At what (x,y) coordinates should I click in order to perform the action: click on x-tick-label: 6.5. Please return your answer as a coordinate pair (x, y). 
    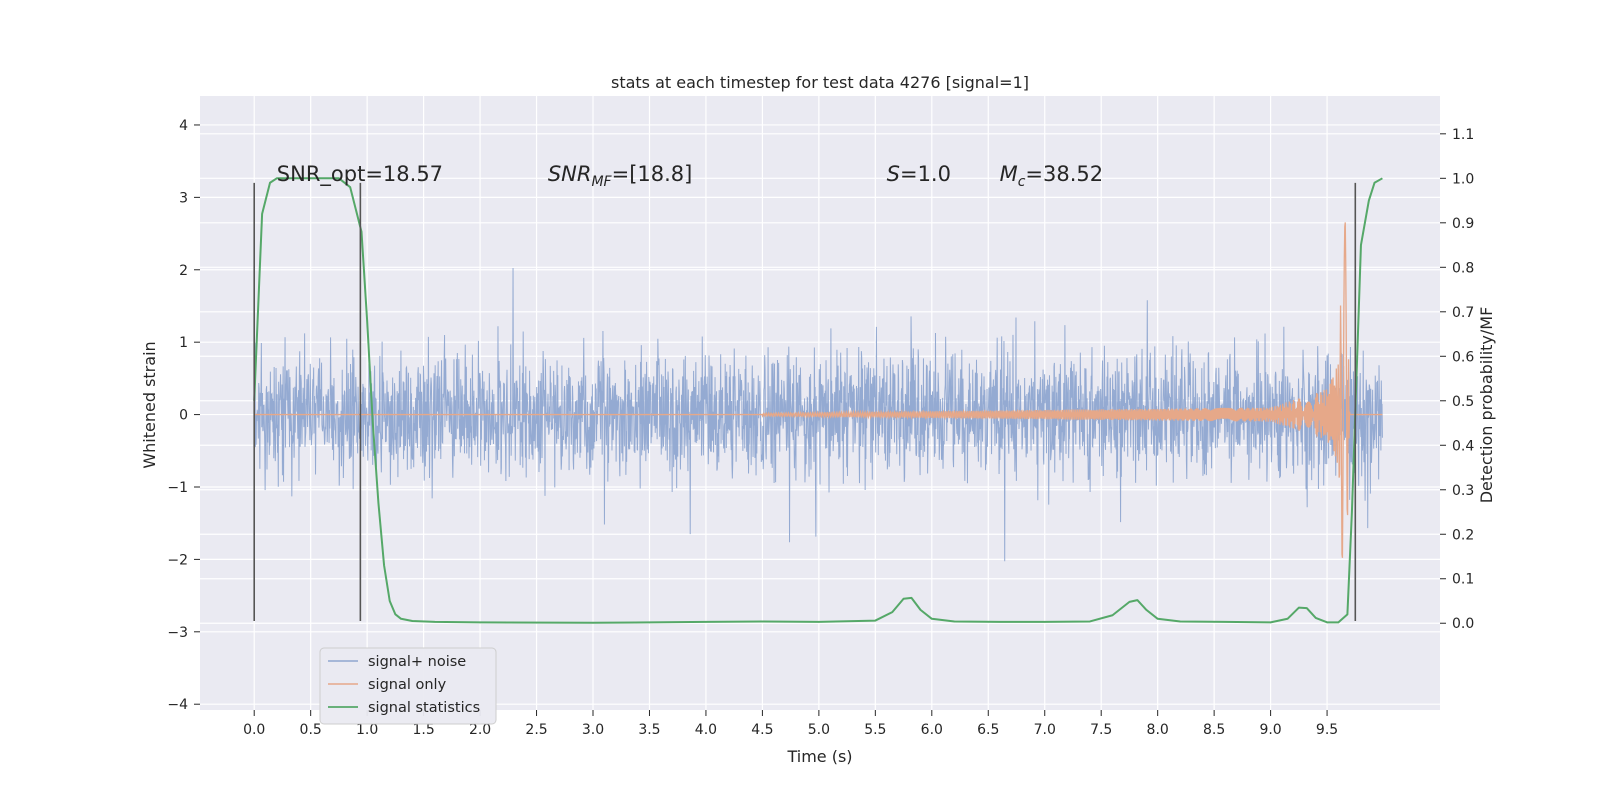
    Looking at the image, I should click on (988, 730).